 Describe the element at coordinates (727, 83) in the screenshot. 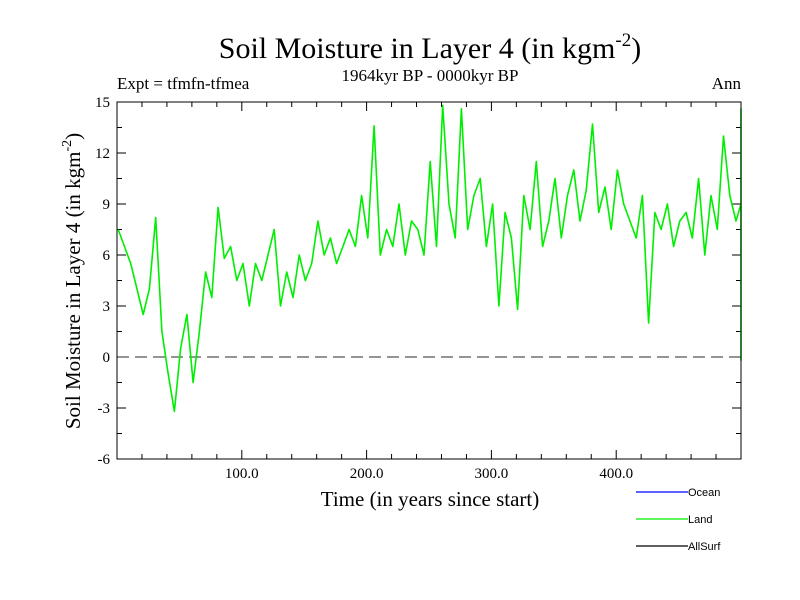

I see `season-label: Ann` at that location.